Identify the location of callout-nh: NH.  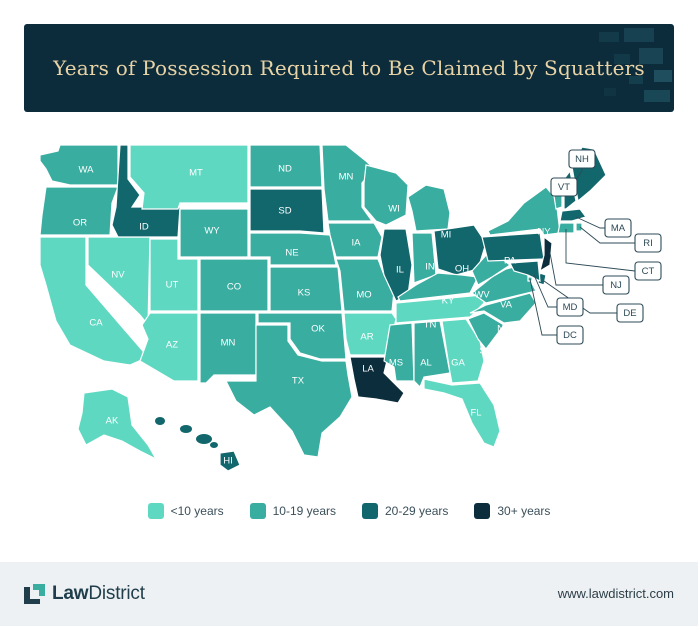
(582, 159).